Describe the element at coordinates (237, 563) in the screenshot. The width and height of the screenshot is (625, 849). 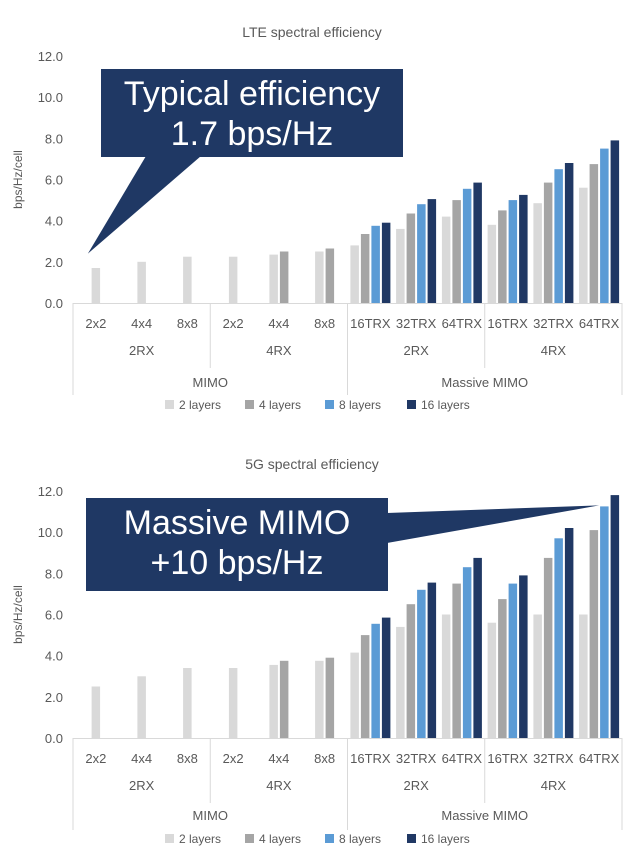
I see `callout-text: +10 bps/Hz` at that location.